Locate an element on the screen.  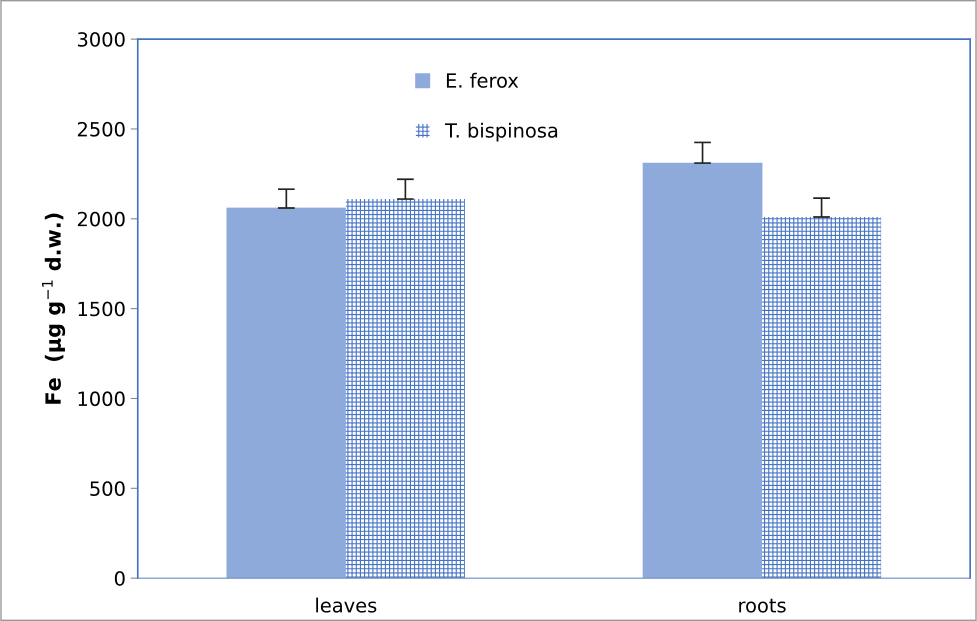
y-tick-label: 500 is located at coordinates (107, 488).